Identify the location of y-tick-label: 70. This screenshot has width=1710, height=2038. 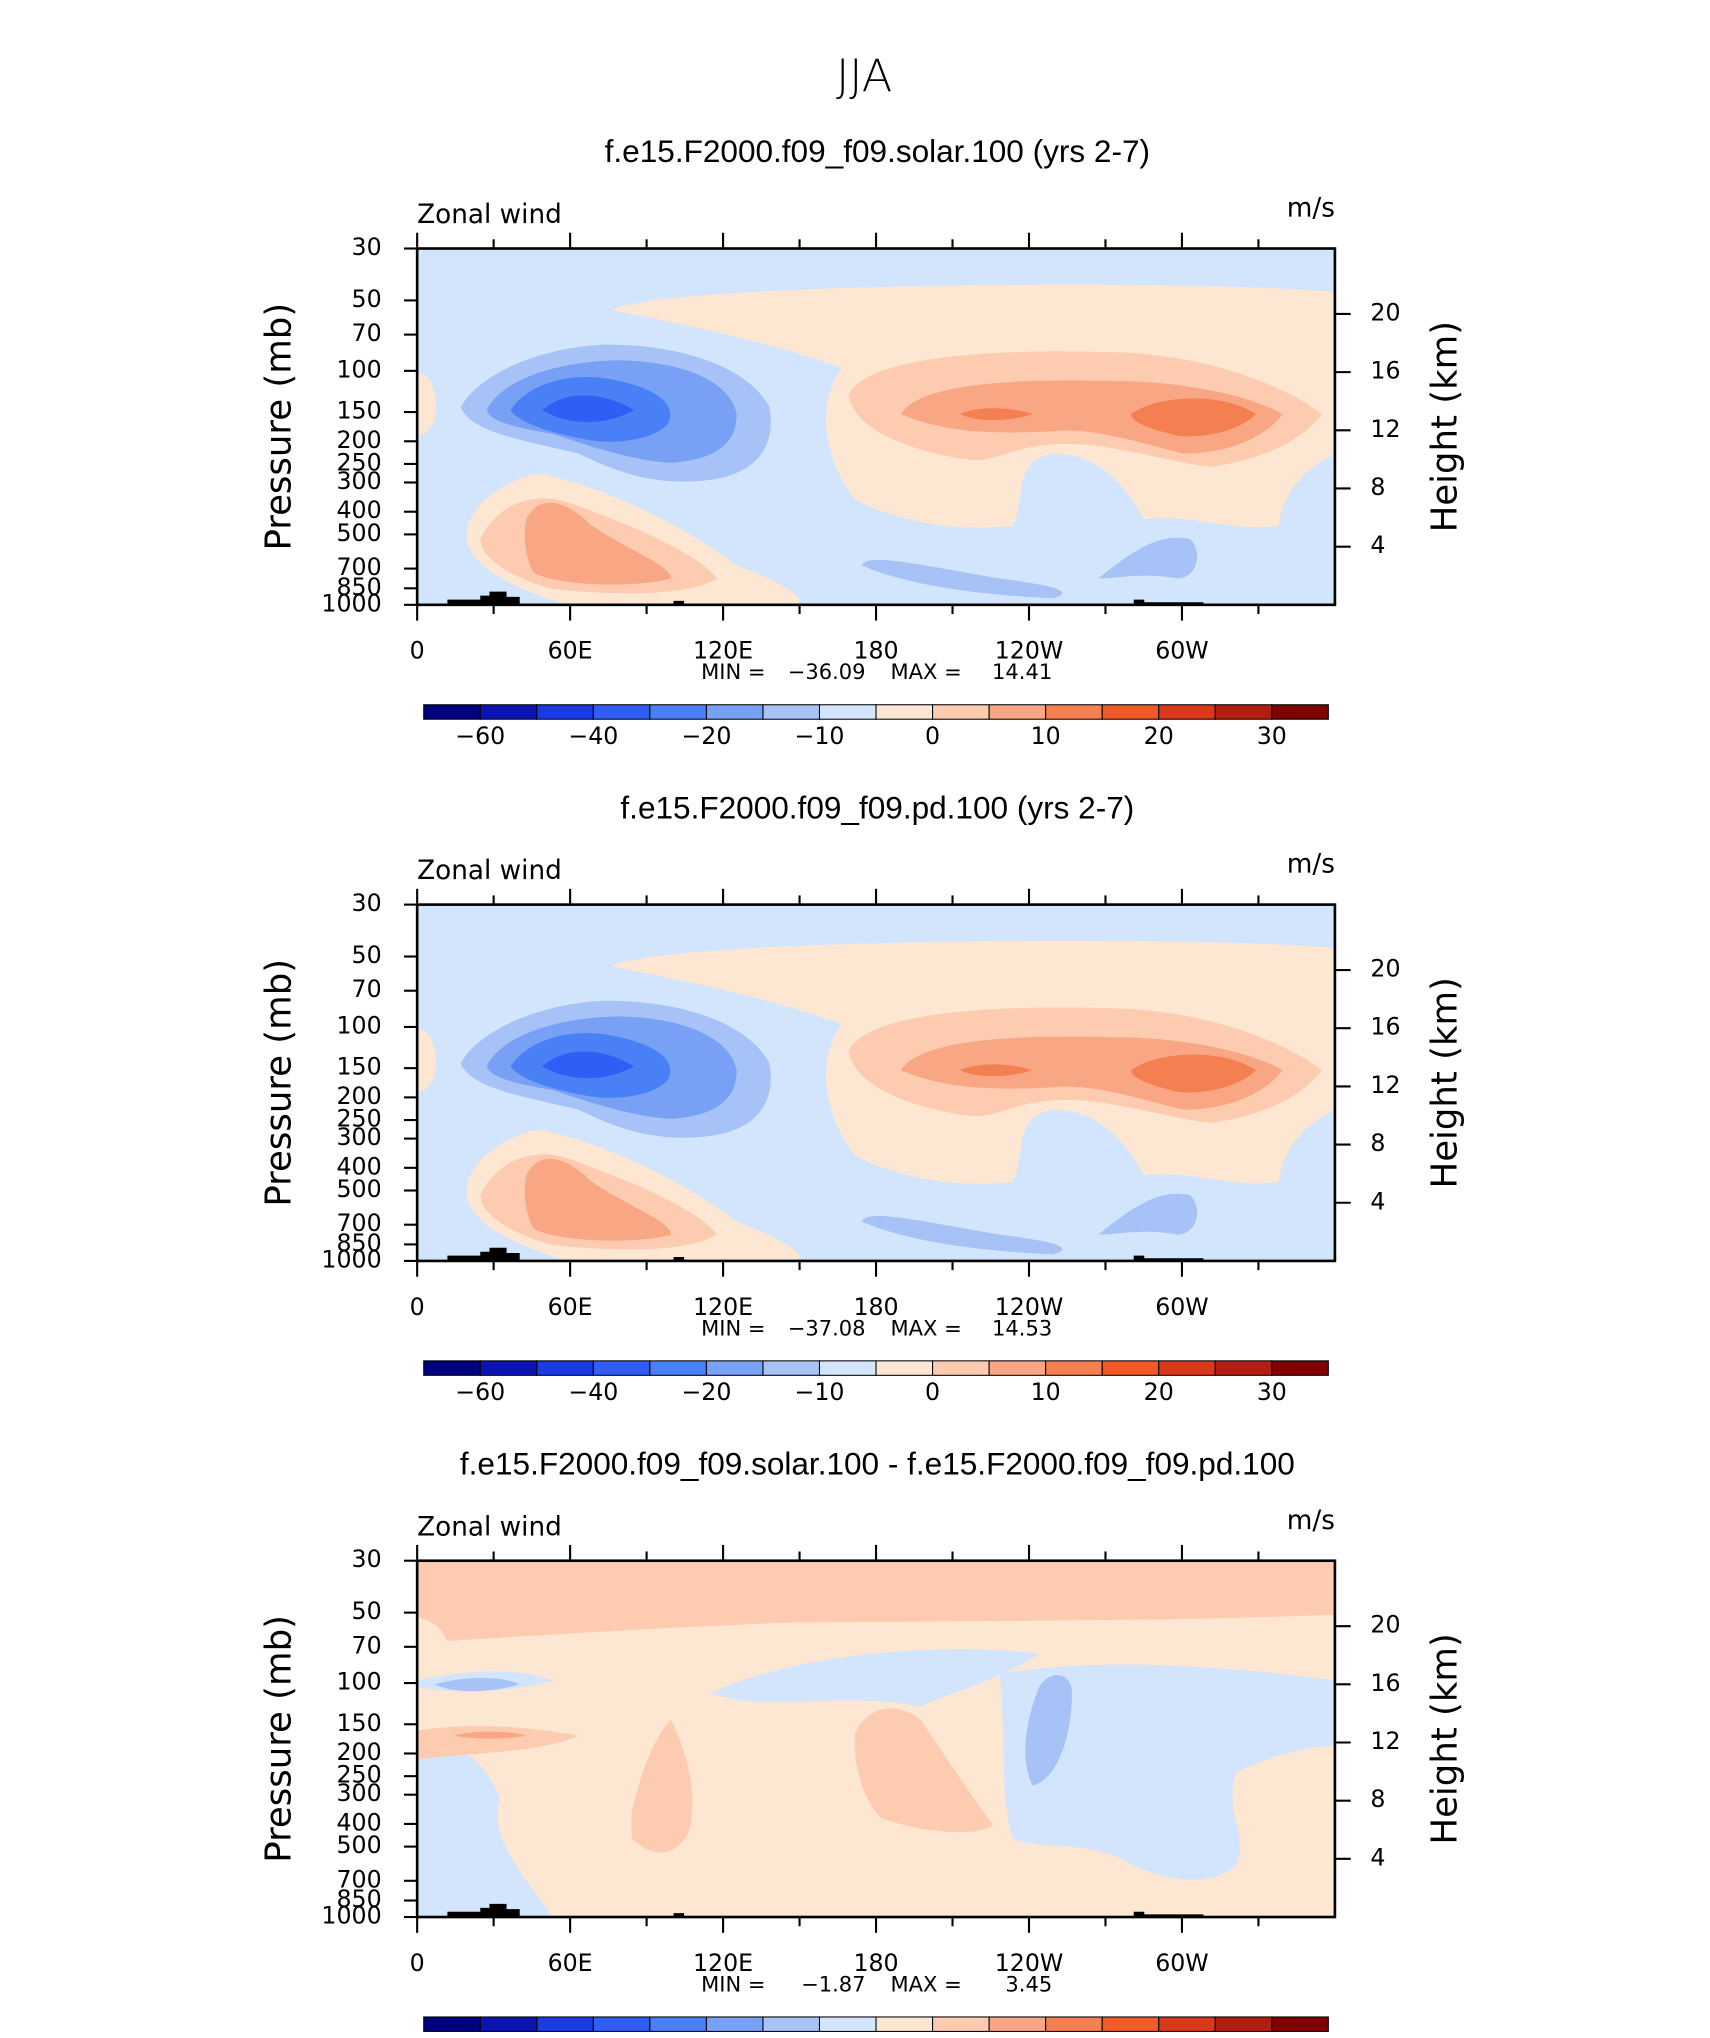
(367, 989).